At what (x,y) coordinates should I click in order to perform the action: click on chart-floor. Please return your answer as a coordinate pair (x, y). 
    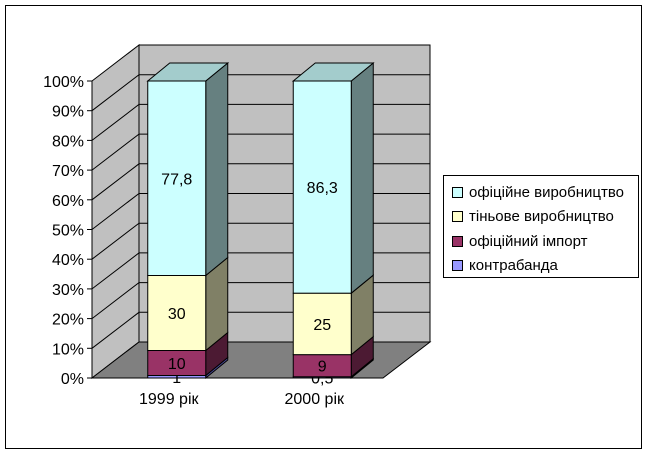
    Looking at the image, I should click on (261, 360).